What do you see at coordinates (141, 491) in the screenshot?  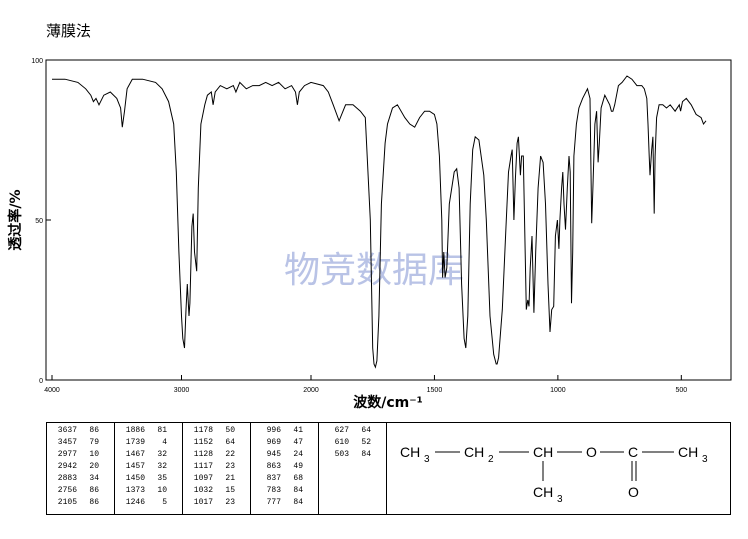 I see `peak-table-row: 1373 10` at bounding box center [141, 491].